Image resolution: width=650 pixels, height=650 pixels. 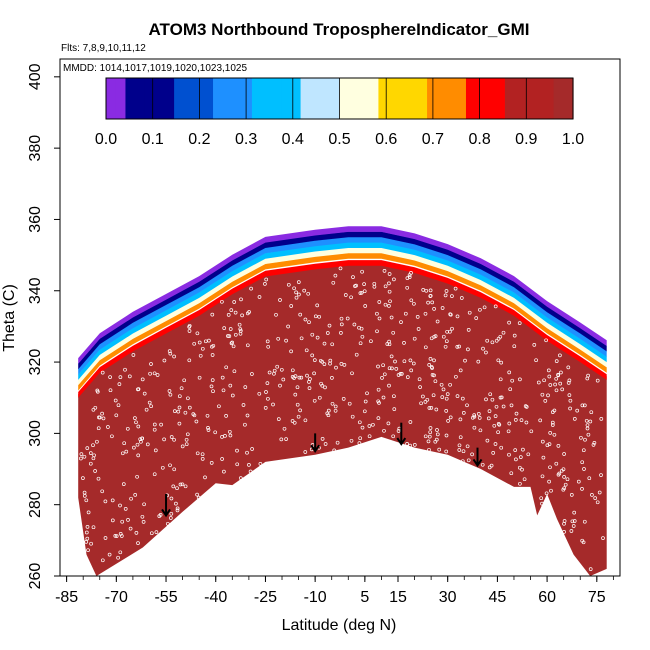 What do you see at coordinates (166, 513) in the screenshot?
I see `flight-arrow-head` at bounding box center [166, 513].